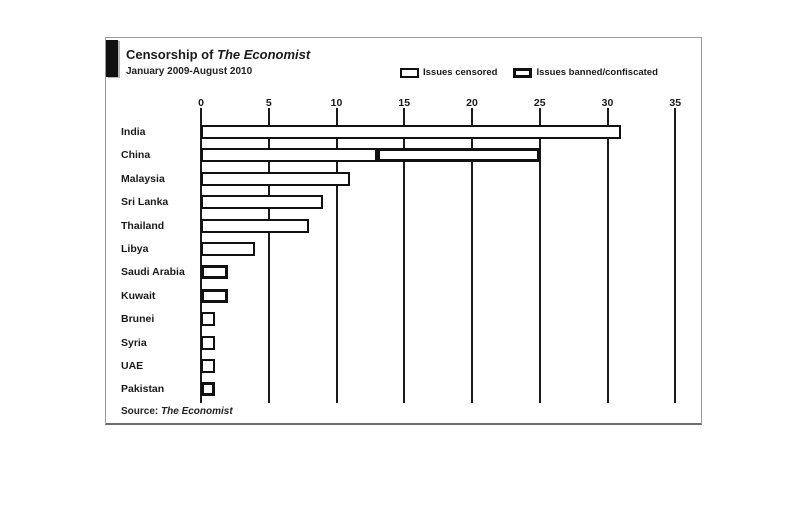 The height and width of the screenshot is (524, 810). Describe the element at coordinates (141, 411) in the screenshot. I see `source-prefix: Source:` at that location.